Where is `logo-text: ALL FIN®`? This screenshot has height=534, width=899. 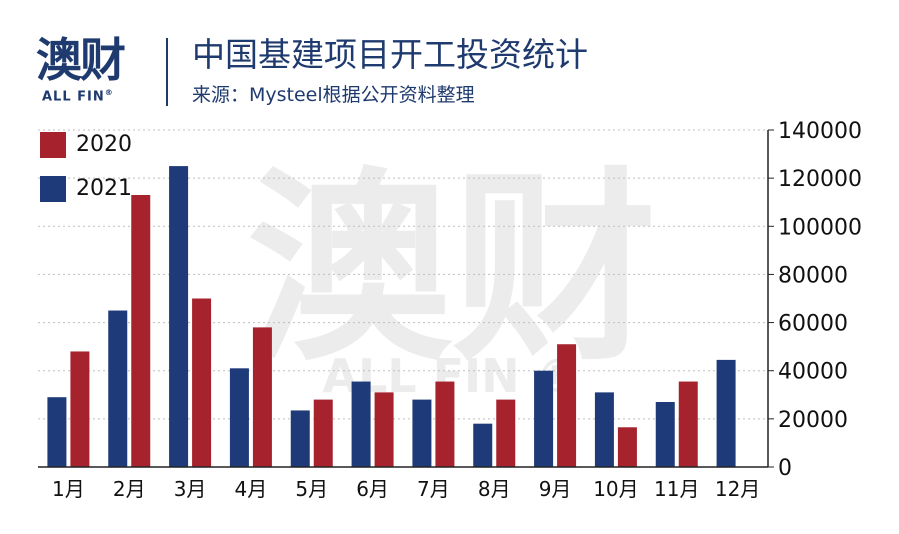
logo-text: ALL FIN® is located at coordinates (78, 96).